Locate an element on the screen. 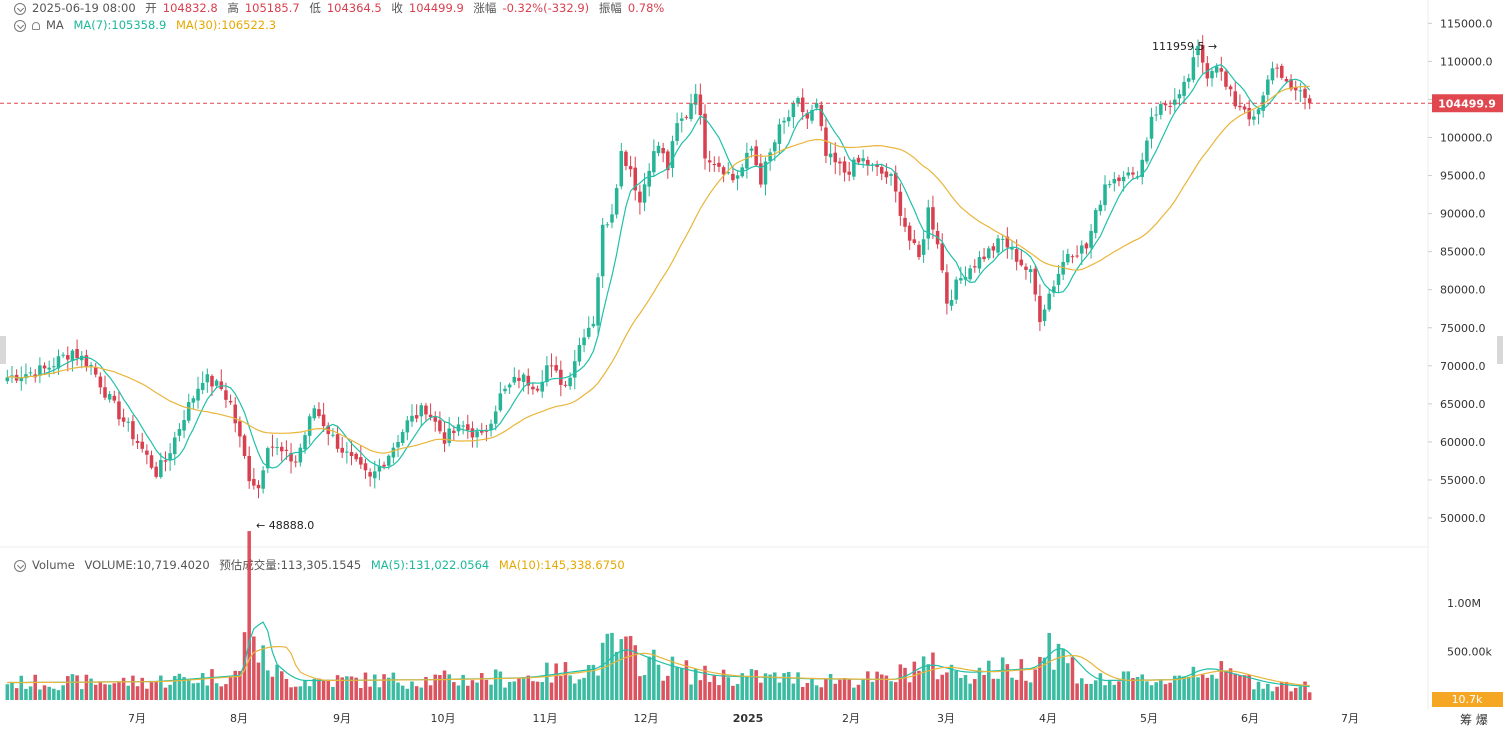  alert-bell-icon is located at coordinates (36, 26).